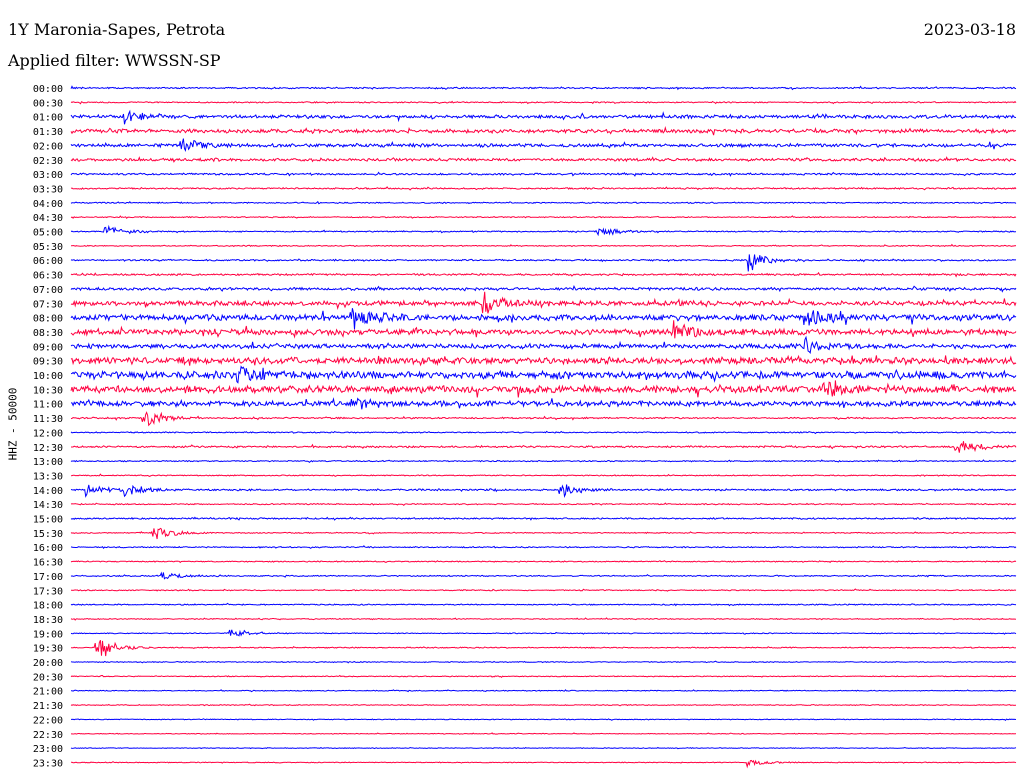 The image size is (1024, 780). Describe the element at coordinates (48, 763) in the screenshot. I see `row-time-label: 23:30` at that location.